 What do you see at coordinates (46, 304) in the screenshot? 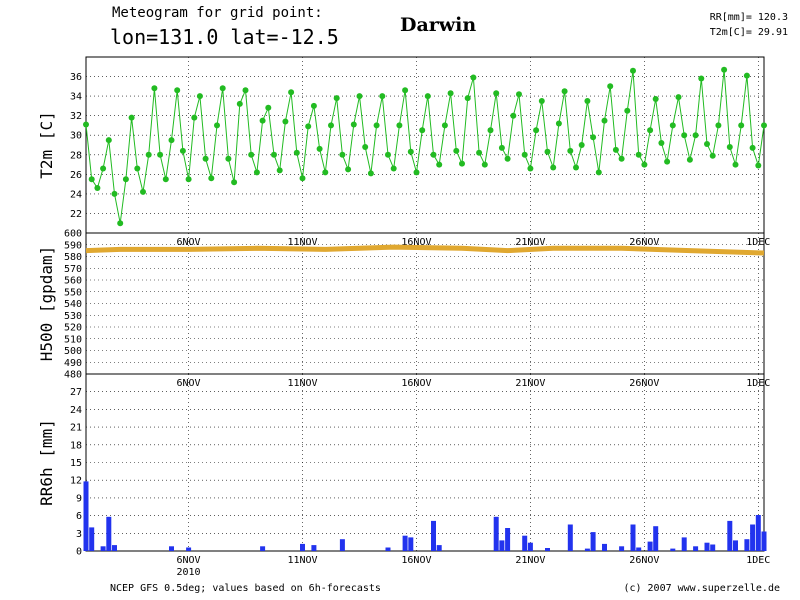
I see `y-axis-label: H500 [gpdam]` at bounding box center [46, 304].